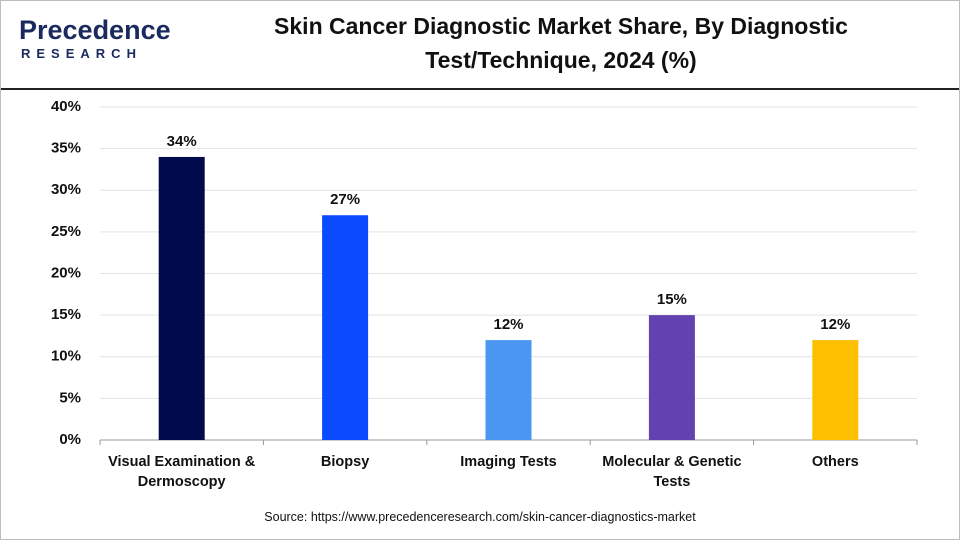 The image size is (960, 540). What do you see at coordinates (66, 231) in the screenshot?
I see `y-tick-label: 25%` at bounding box center [66, 231].